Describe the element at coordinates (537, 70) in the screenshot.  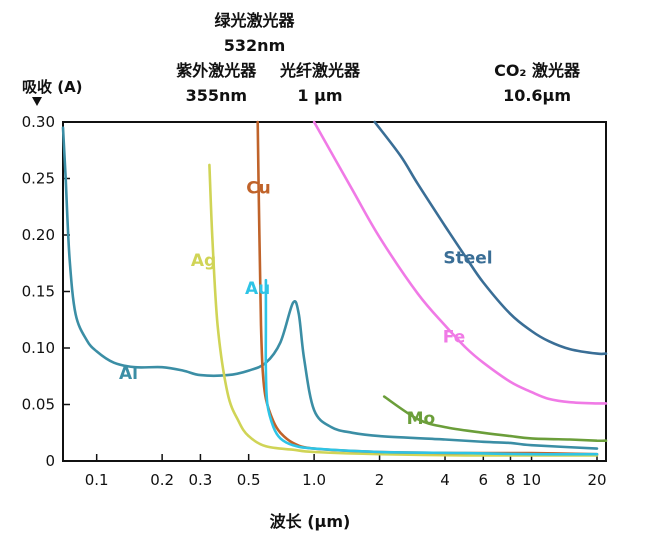
I see `laser-annotation-line: CO₂ 激光器` at that location.